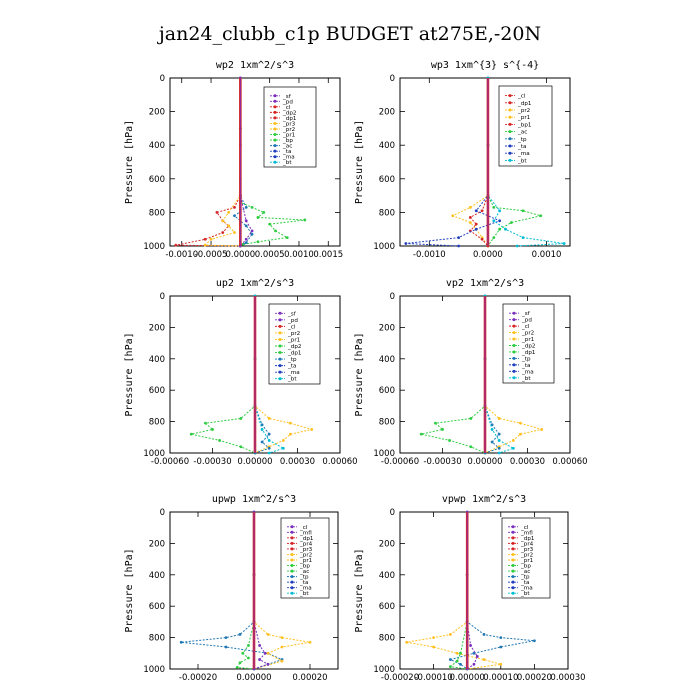 The height and width of the screenshot is (700, 700). What do you see at coordinates (484, 590) in the screenshot?
I see `plot-frame` at bounding box center [484, 590].